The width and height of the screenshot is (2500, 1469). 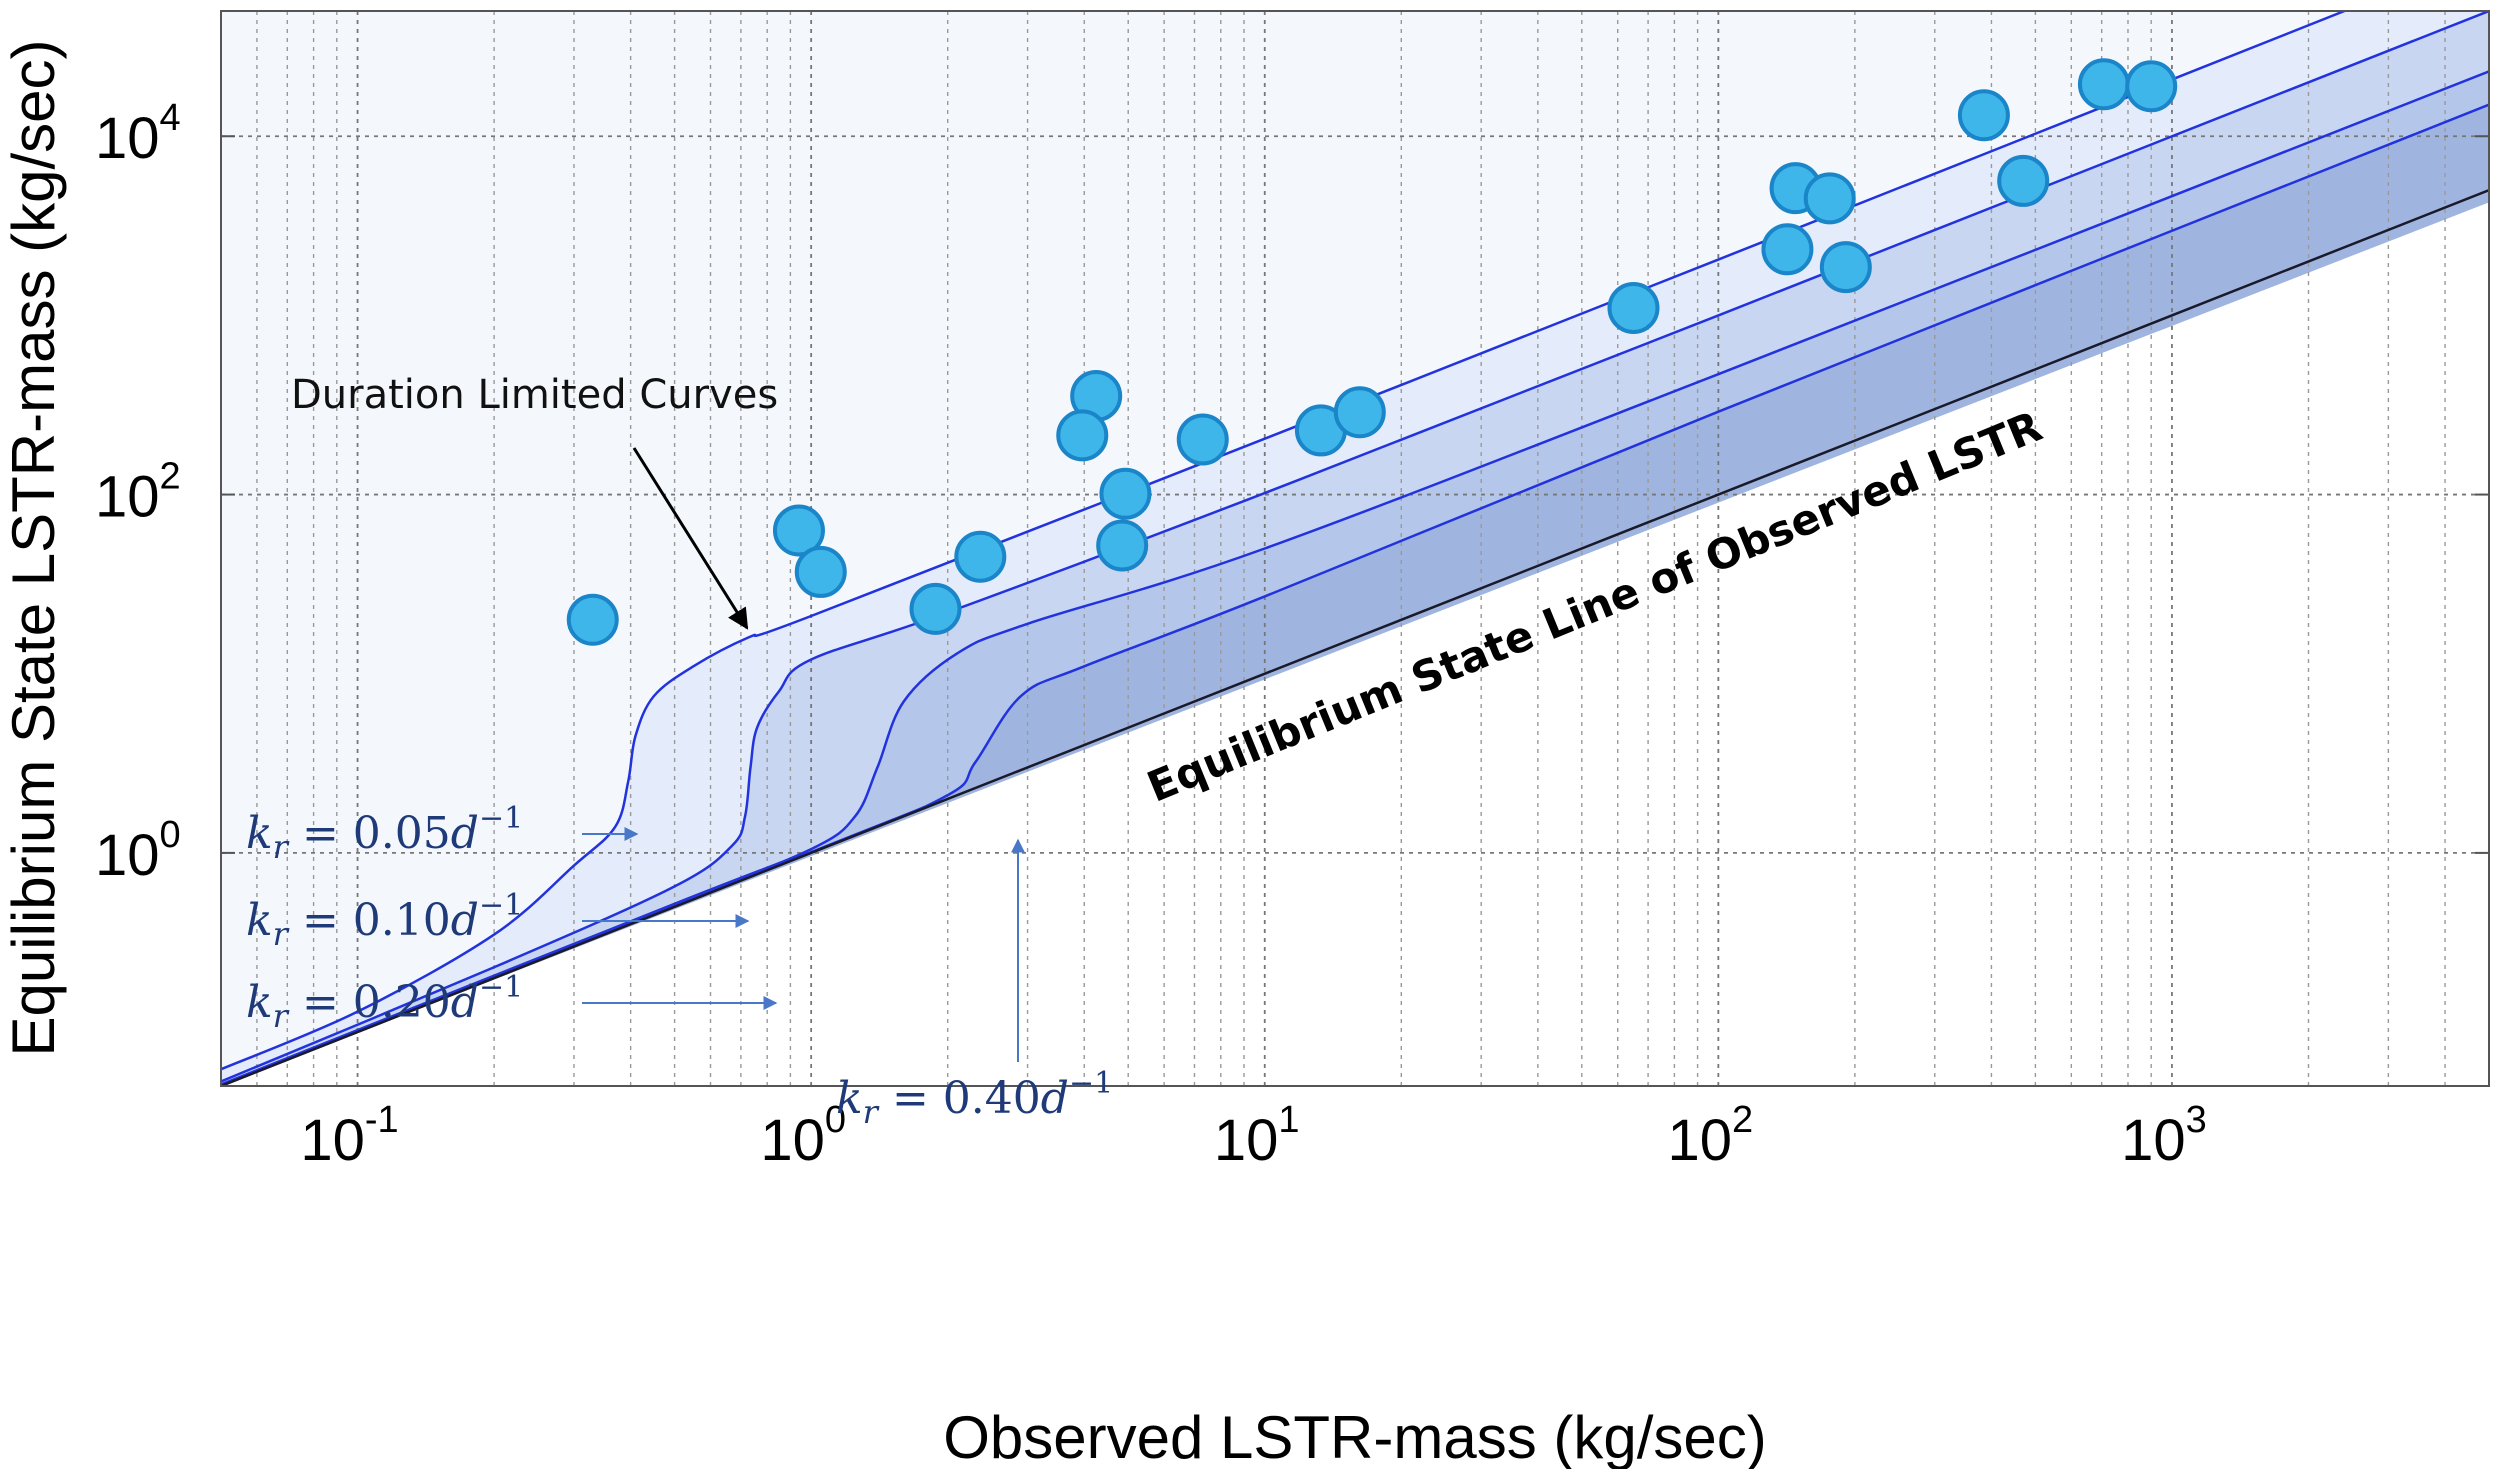 What do you see at coordinates (384, 833) in the screenshot?
I see `kr-label-kr=0.05: kr = 0.05d−1` at bounding box center [384, 833].